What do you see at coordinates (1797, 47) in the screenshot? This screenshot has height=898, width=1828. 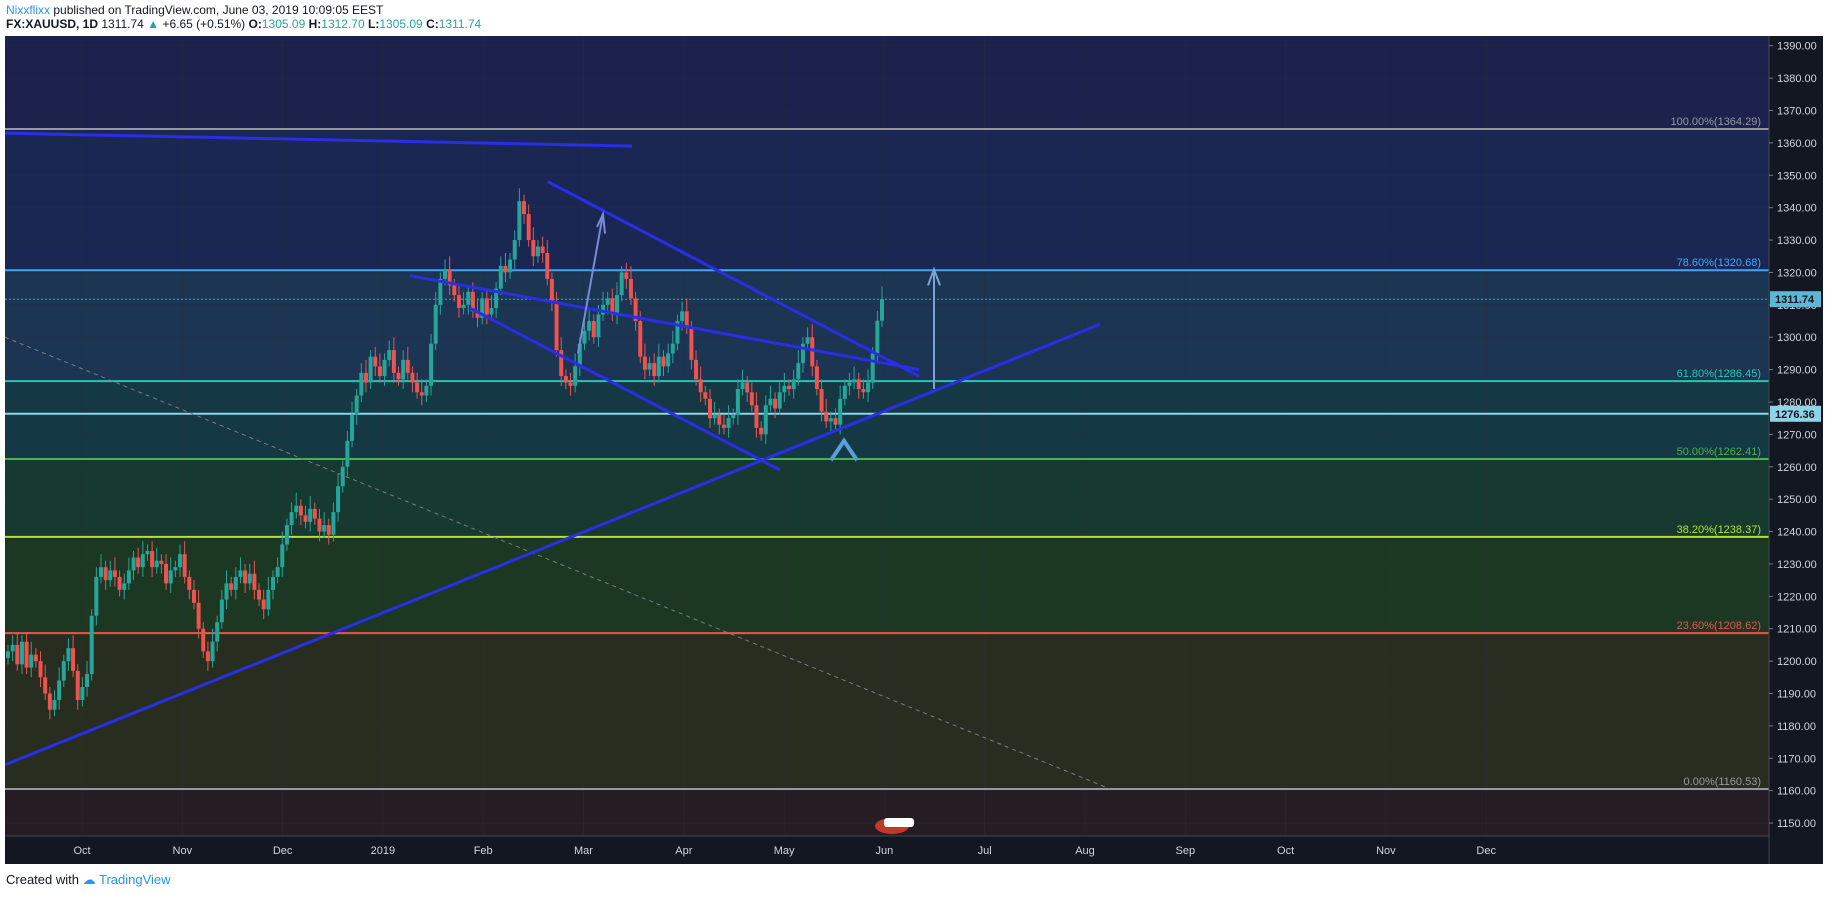 I see `y-tick-label: 1390.00` at bounding box center [1797, 47].